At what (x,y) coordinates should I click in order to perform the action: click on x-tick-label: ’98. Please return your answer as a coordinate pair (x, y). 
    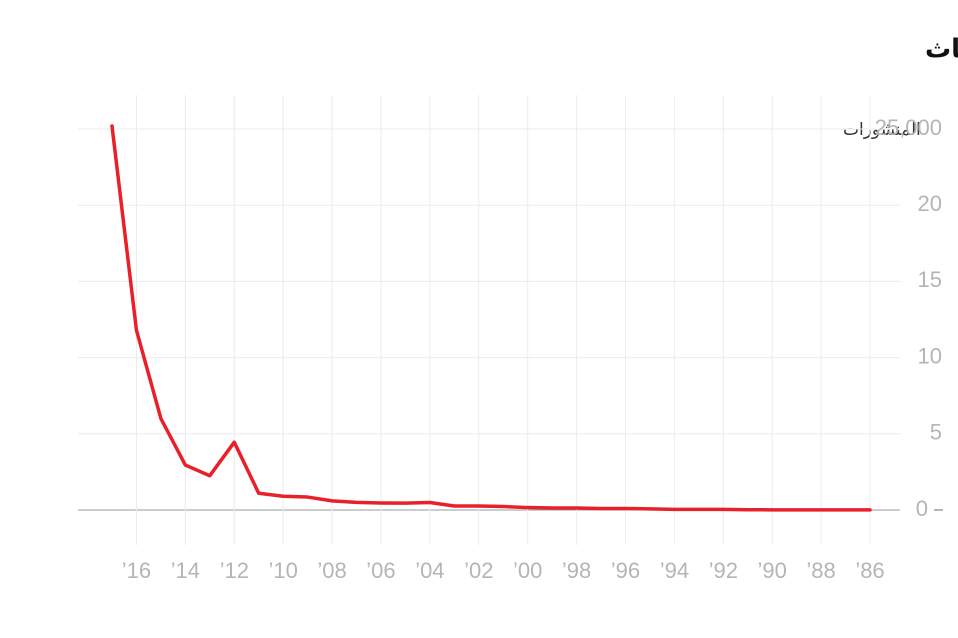
    Looking at the image, I should click on (576, 570).